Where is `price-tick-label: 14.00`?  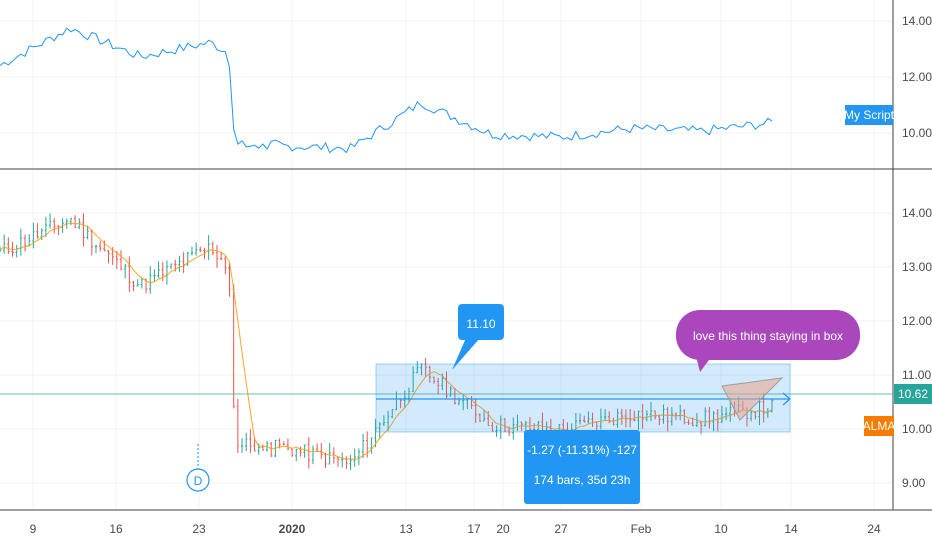 price-tick-label: 14.00 is located at coordinates (917, 213).